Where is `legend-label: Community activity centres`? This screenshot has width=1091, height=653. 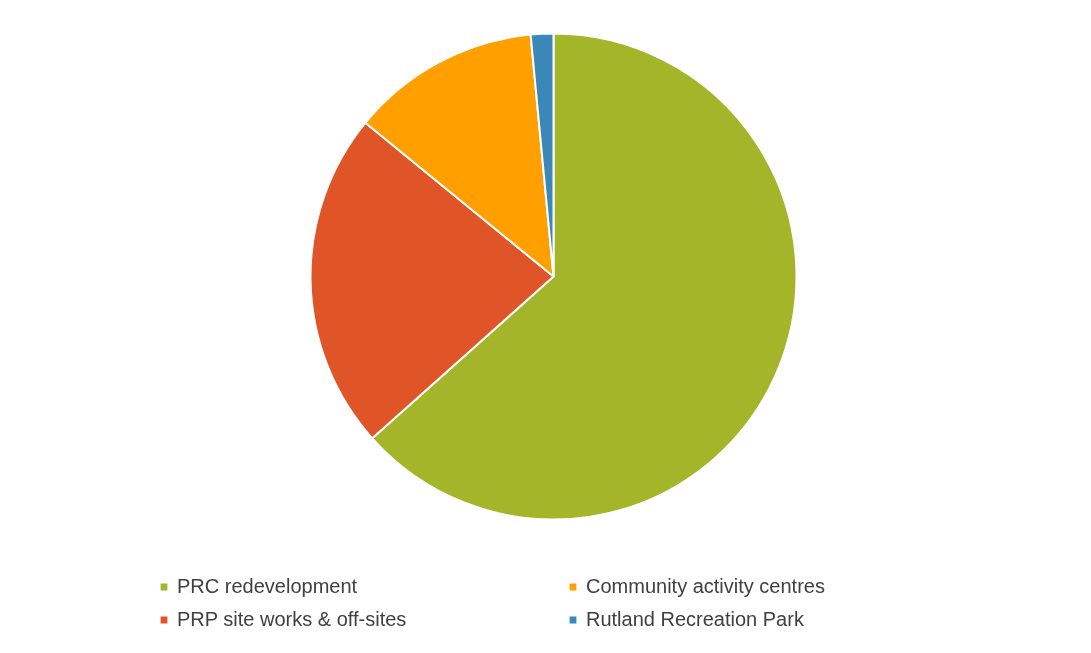
legend-label: Community activity centres is located at coordinates (706, 586).